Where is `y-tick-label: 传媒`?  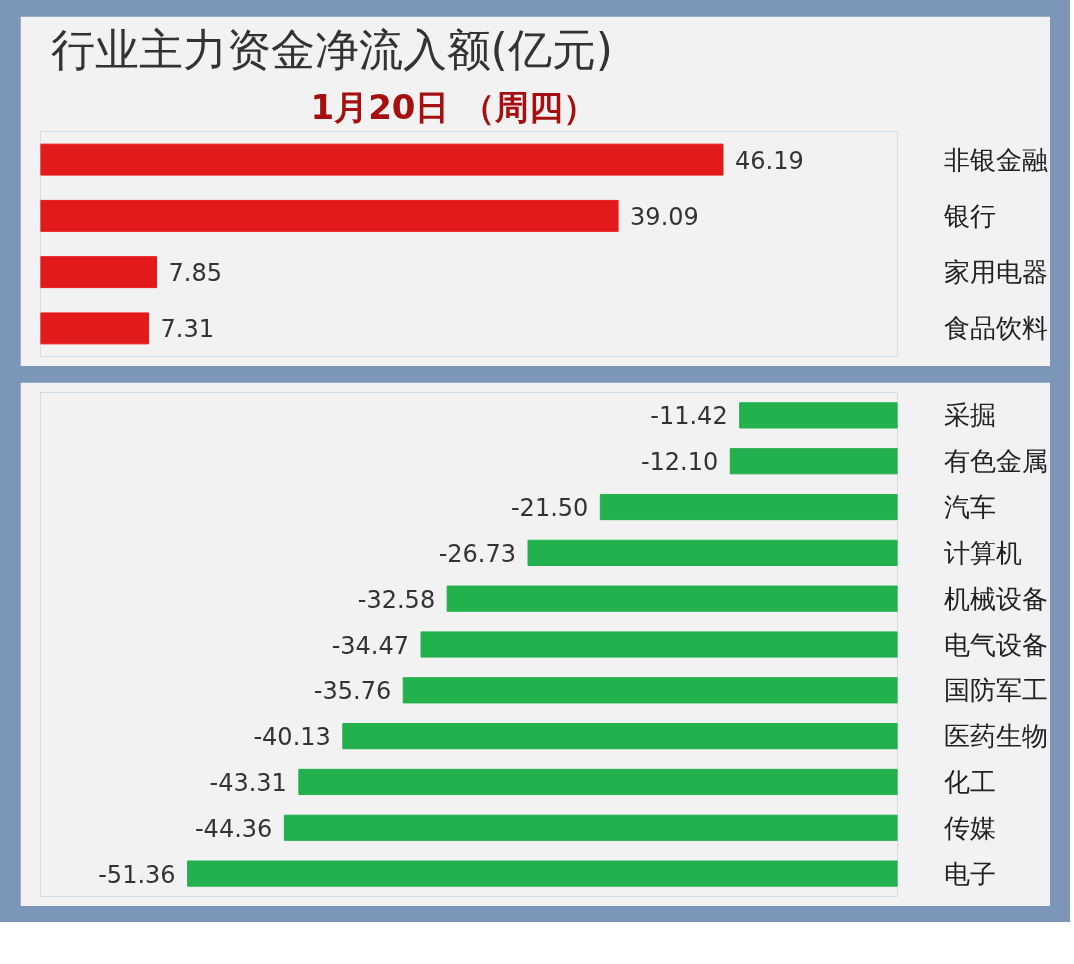
y-tick-label: 传媒 is located at coordinates (969, 827).